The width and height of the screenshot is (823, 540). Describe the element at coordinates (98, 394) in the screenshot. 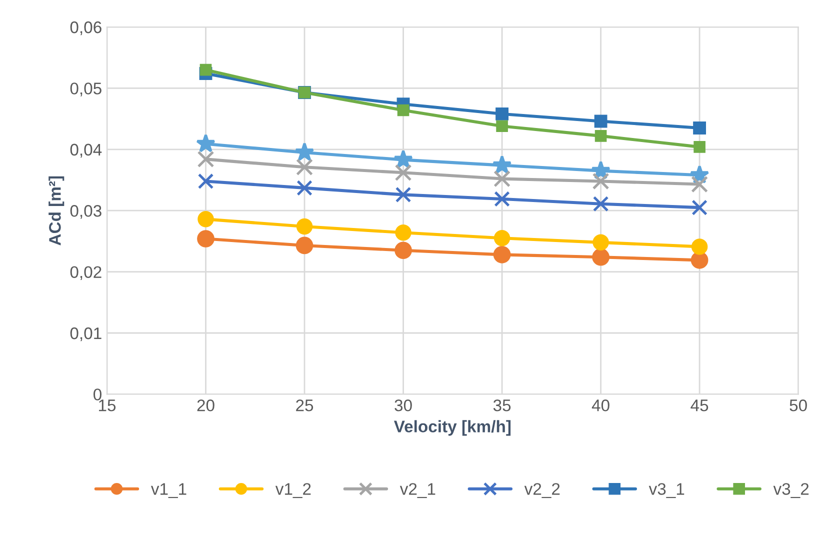

I see `y-tick-label: 0` at that location.